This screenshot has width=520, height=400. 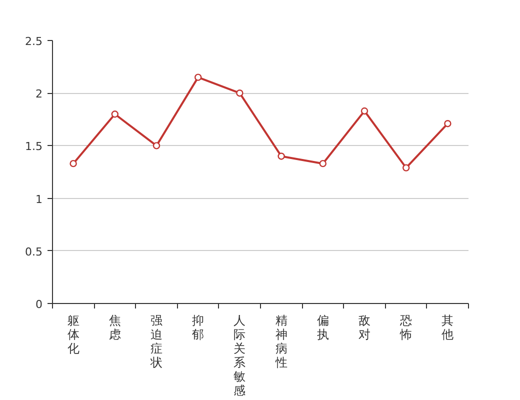 What do you see at coordinates (34, 147) in the screenshot?
I see `y-tick-label: 1.5` at bounding box center [34, 147].